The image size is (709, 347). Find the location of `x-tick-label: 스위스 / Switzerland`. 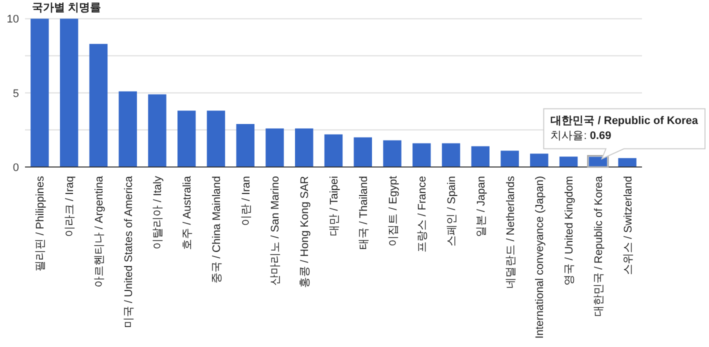

x-tick-label: 스위스 / Switzerland is located at coordinates (628, 226).